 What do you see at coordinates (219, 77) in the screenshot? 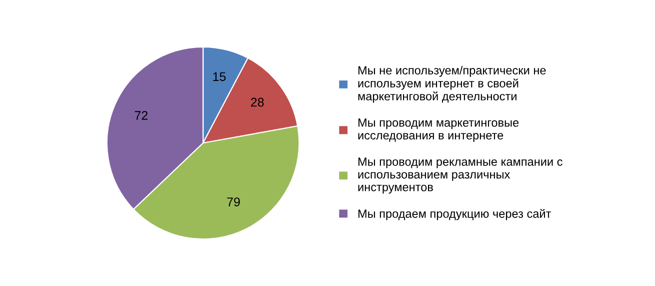
I see `data-label: 15` at bounding box center [219, 77].